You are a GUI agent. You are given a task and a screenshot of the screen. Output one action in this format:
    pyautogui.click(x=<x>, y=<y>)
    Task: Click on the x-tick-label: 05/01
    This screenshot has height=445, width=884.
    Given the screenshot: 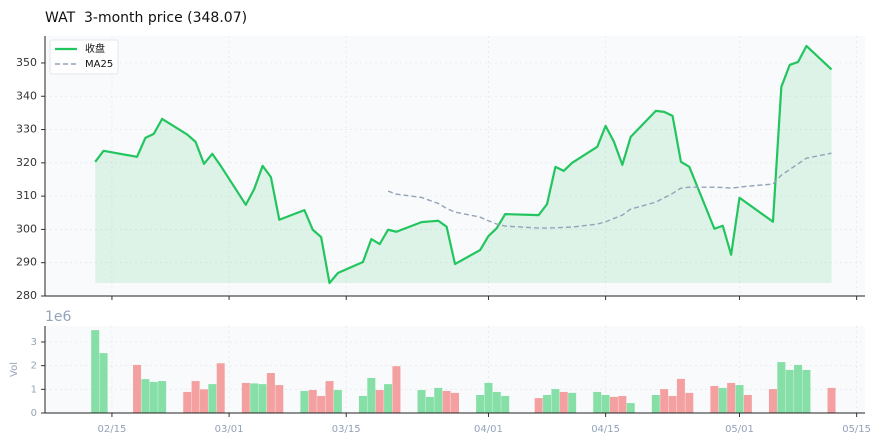 What is the action you would take?
    pyautogui.click(x=739, y=429)
    